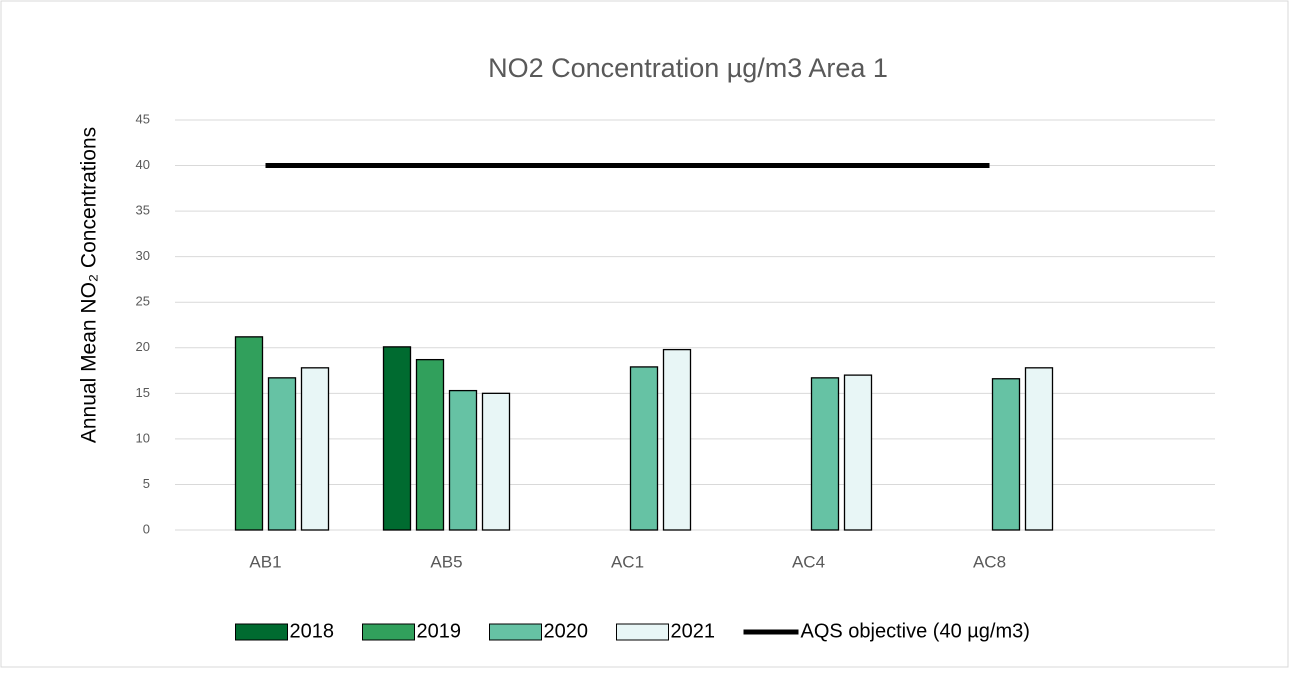 The image size is (1289, 673). Describe the element at coordinates (627, 561) in the screenshot. I see `x-tick-label: AC1` at that location.